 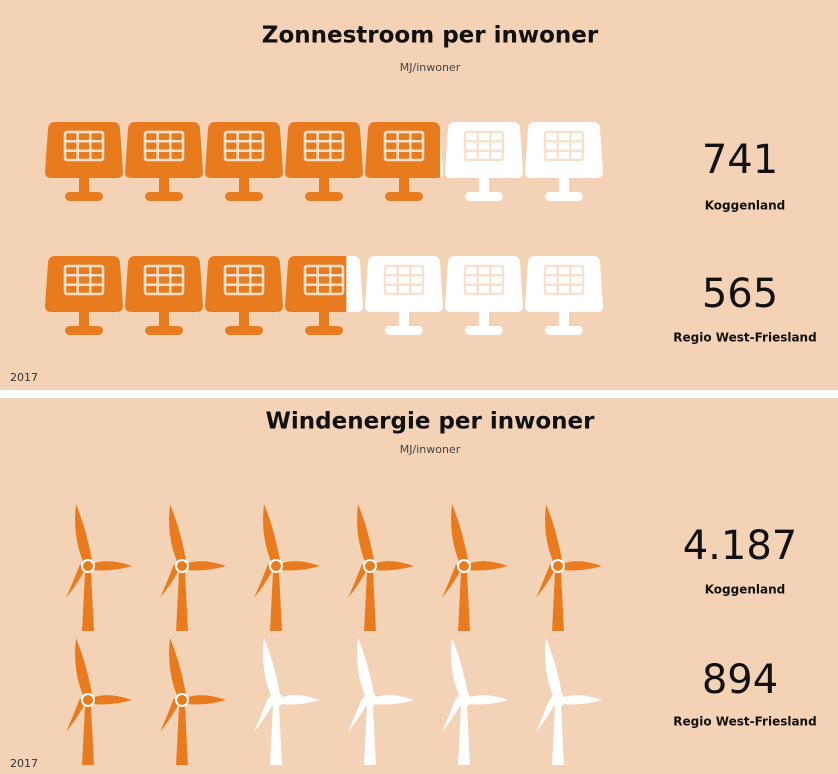 What do you see at coordinates (740, 546) in the screenshot?
I see `value-label: 4.187` at bounding box center [740, 546].